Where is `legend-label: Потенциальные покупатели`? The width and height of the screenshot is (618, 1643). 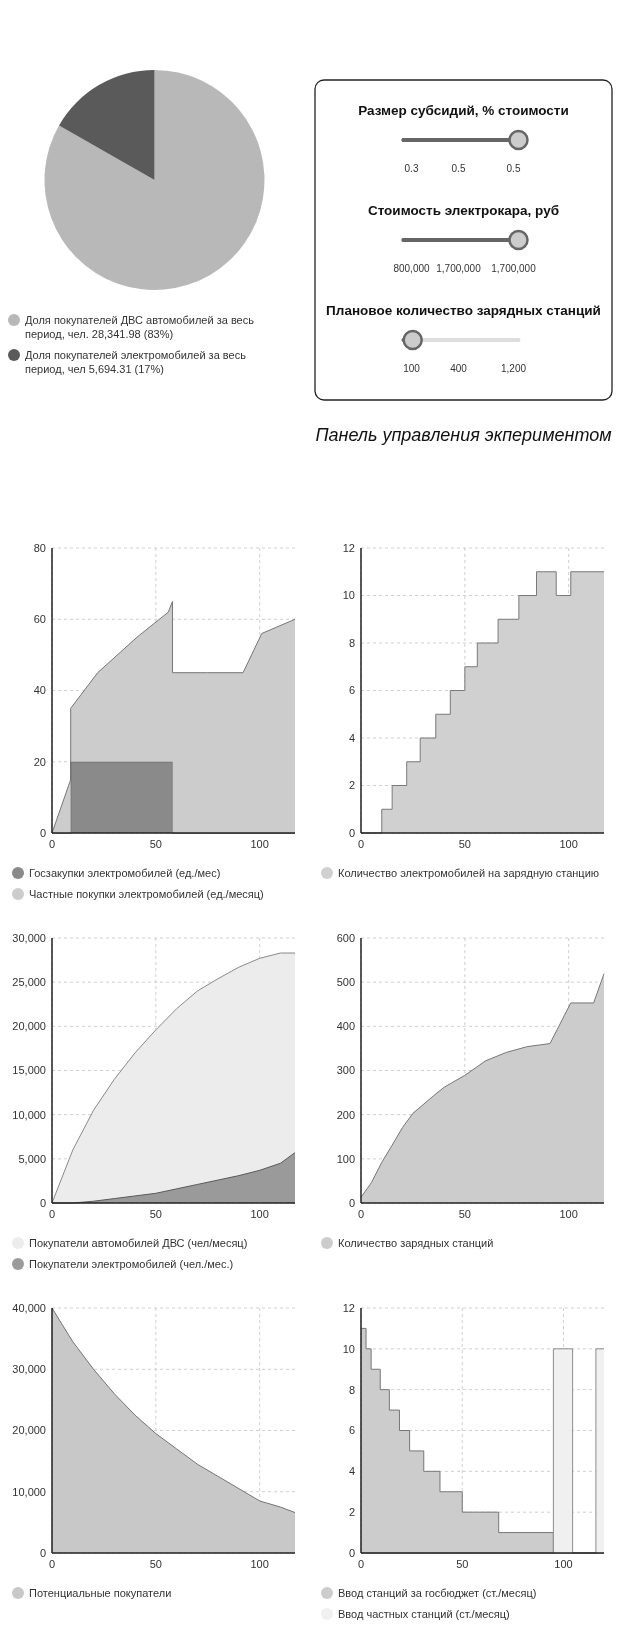 legend-label: Потенциальные покупатели is located at coordinates (100, 1592).